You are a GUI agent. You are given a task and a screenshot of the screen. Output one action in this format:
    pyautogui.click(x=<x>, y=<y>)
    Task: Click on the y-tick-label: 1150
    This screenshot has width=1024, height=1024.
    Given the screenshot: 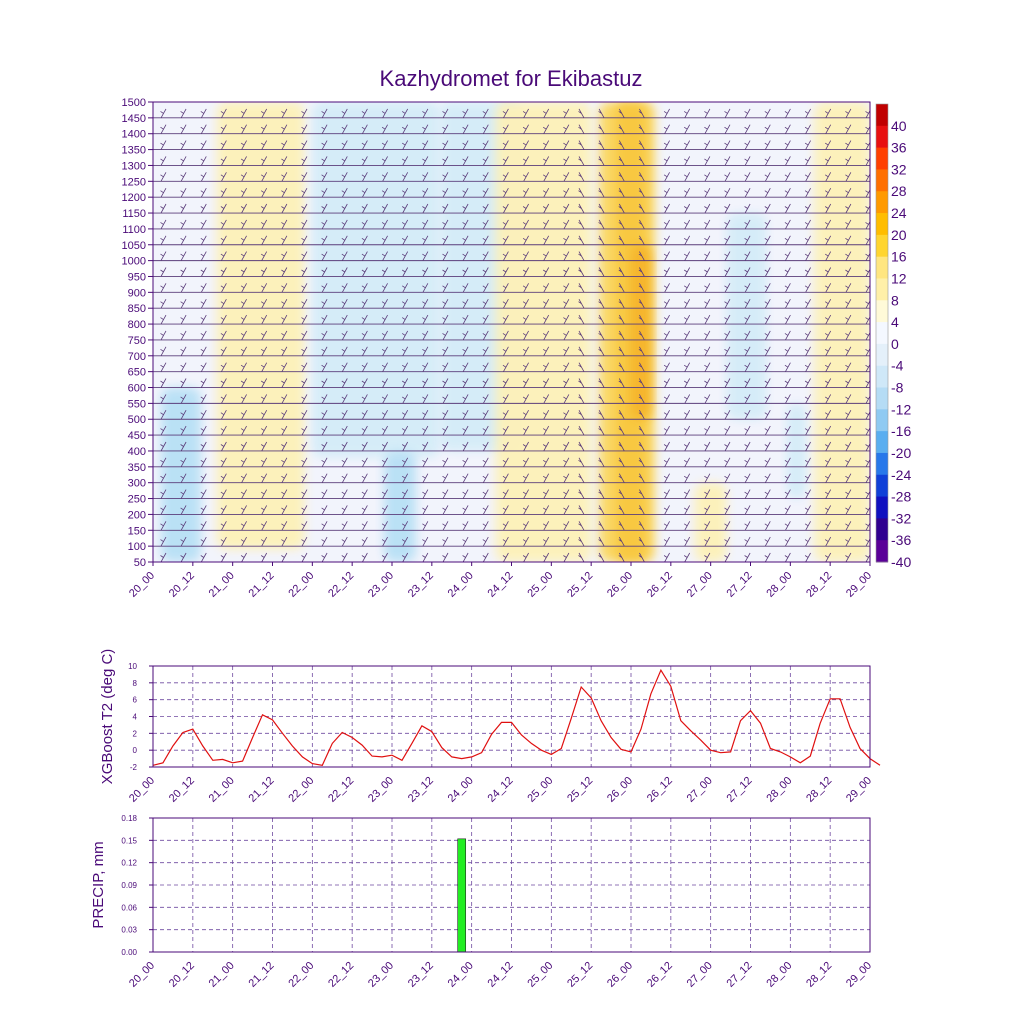 What is the action you would take?
    pyautogui.click(x=134, y=214)
    